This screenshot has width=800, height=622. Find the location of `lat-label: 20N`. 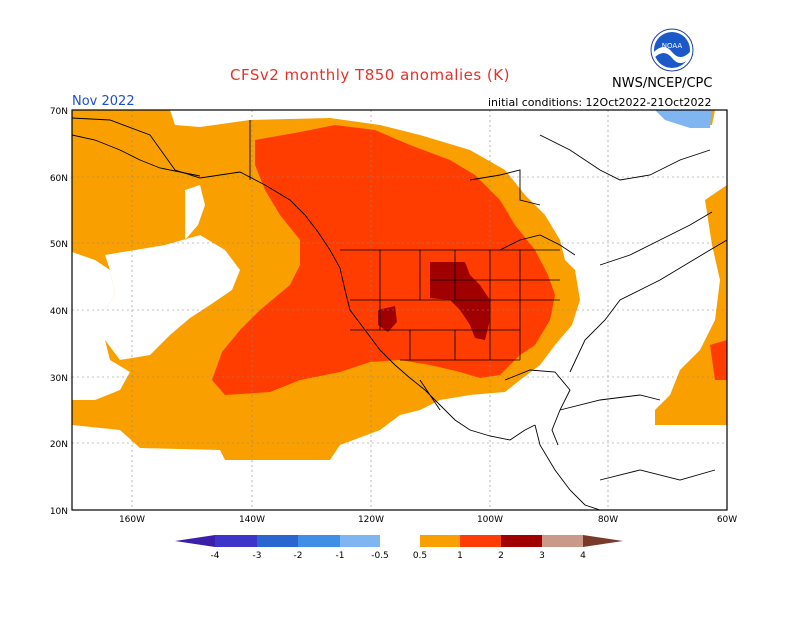

lat-label: 20N is located at coordinates (59, 445).